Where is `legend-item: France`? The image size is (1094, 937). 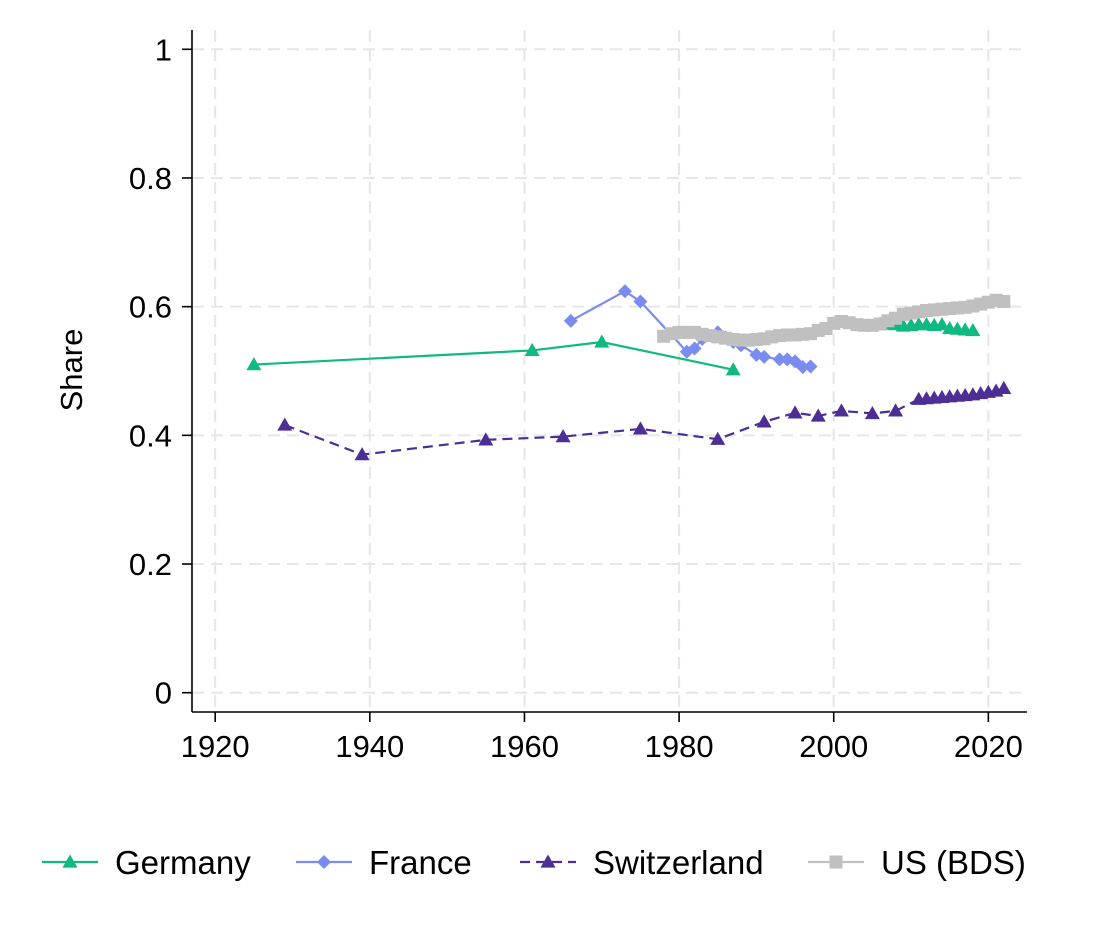 legend-item: France is located at coordinates (384, 862).